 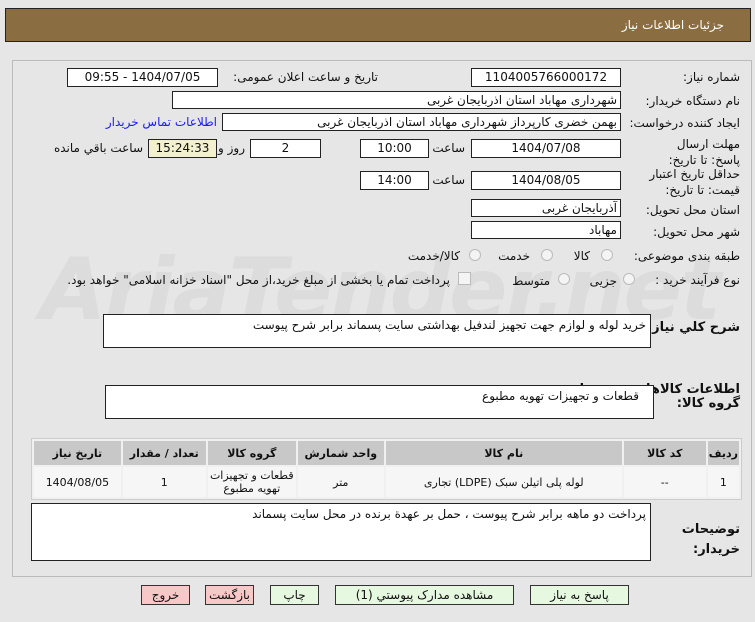 What do you see at coordinates (723, 453) in the screenshot?
I see `col-row: ردیف` at bounding box center [723, 453].